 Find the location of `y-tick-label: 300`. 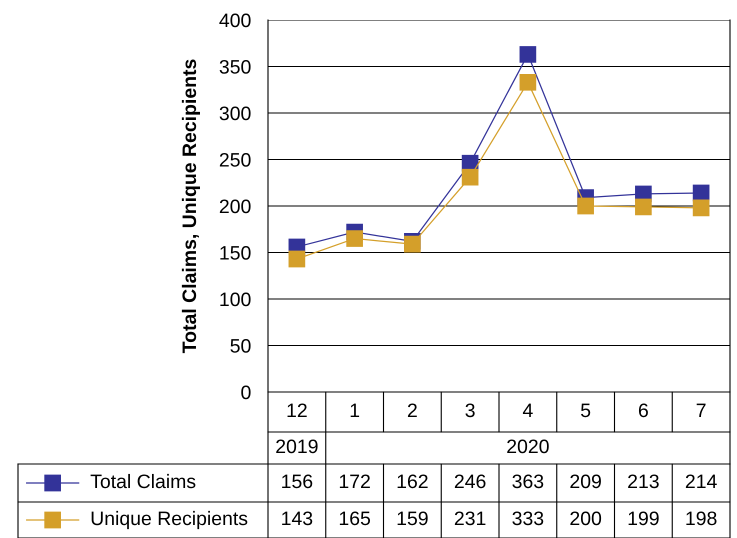

y-tick-label: 300 is located at coordinates (235, 113).